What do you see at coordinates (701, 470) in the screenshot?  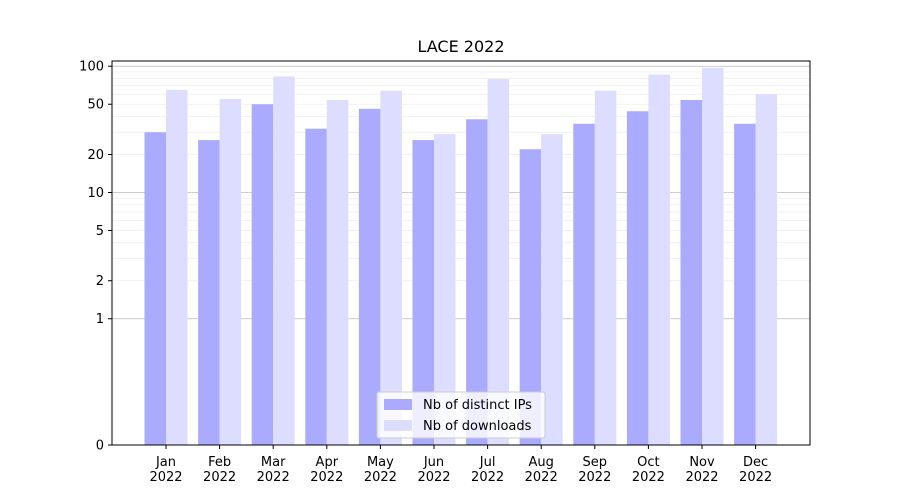 I see `x-tick-label: Nov 2022` at bounding box center [701, 470].